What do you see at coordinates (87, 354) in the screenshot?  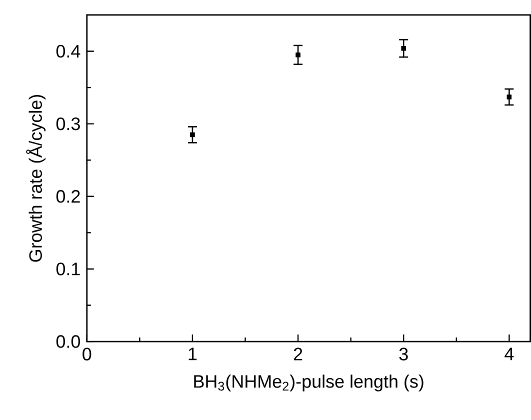 I see `x-tick-label: 0` at bounding box center [87, 354].